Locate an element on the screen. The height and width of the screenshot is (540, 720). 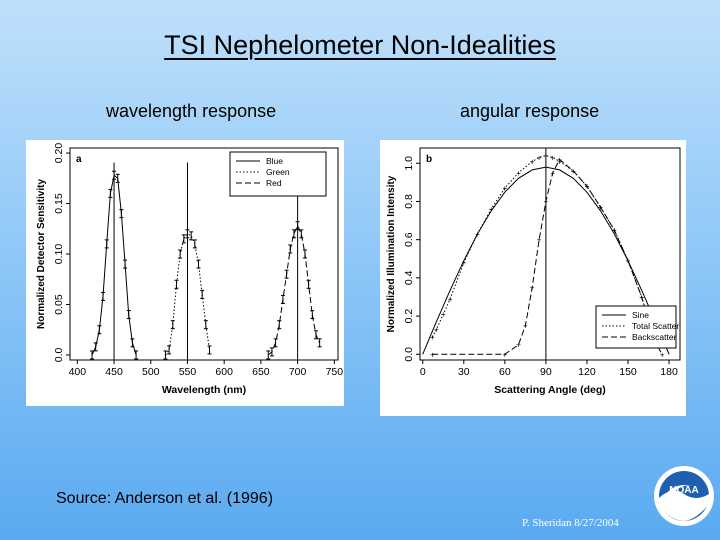
legend-label: Red is located at coordinates (274, 183).